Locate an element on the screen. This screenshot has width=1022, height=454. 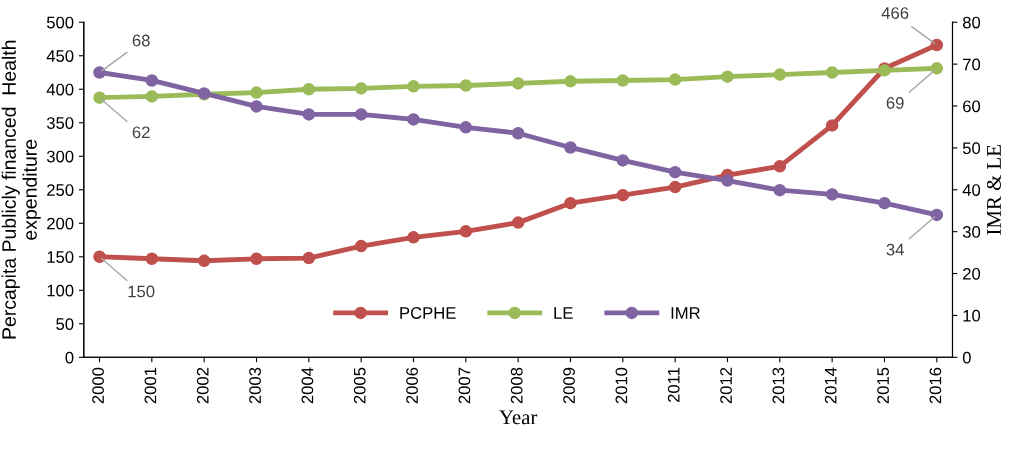
x-tick-label: 2002 is located at coordinates (202, 385).